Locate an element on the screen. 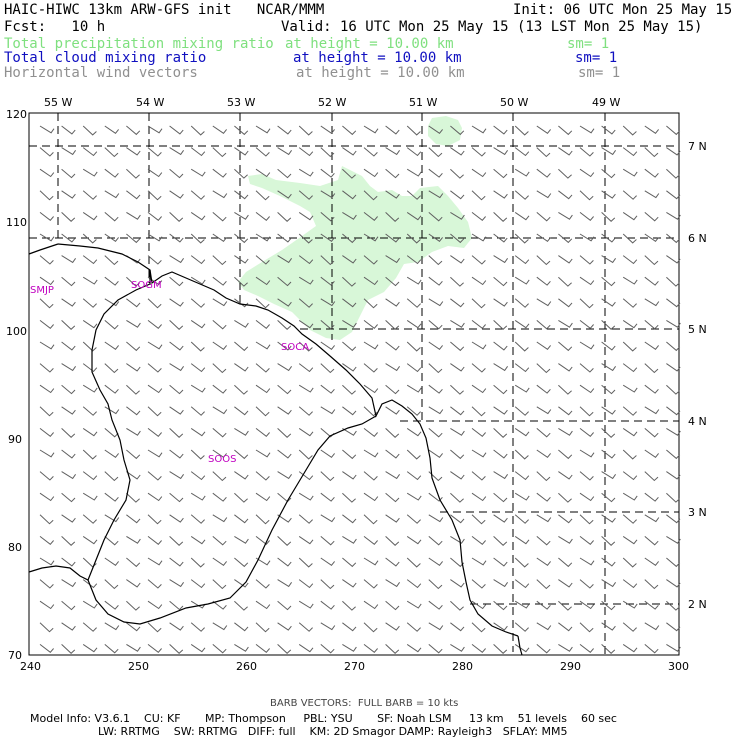  border-suriname-guyana is located at coordinates (89, 425).